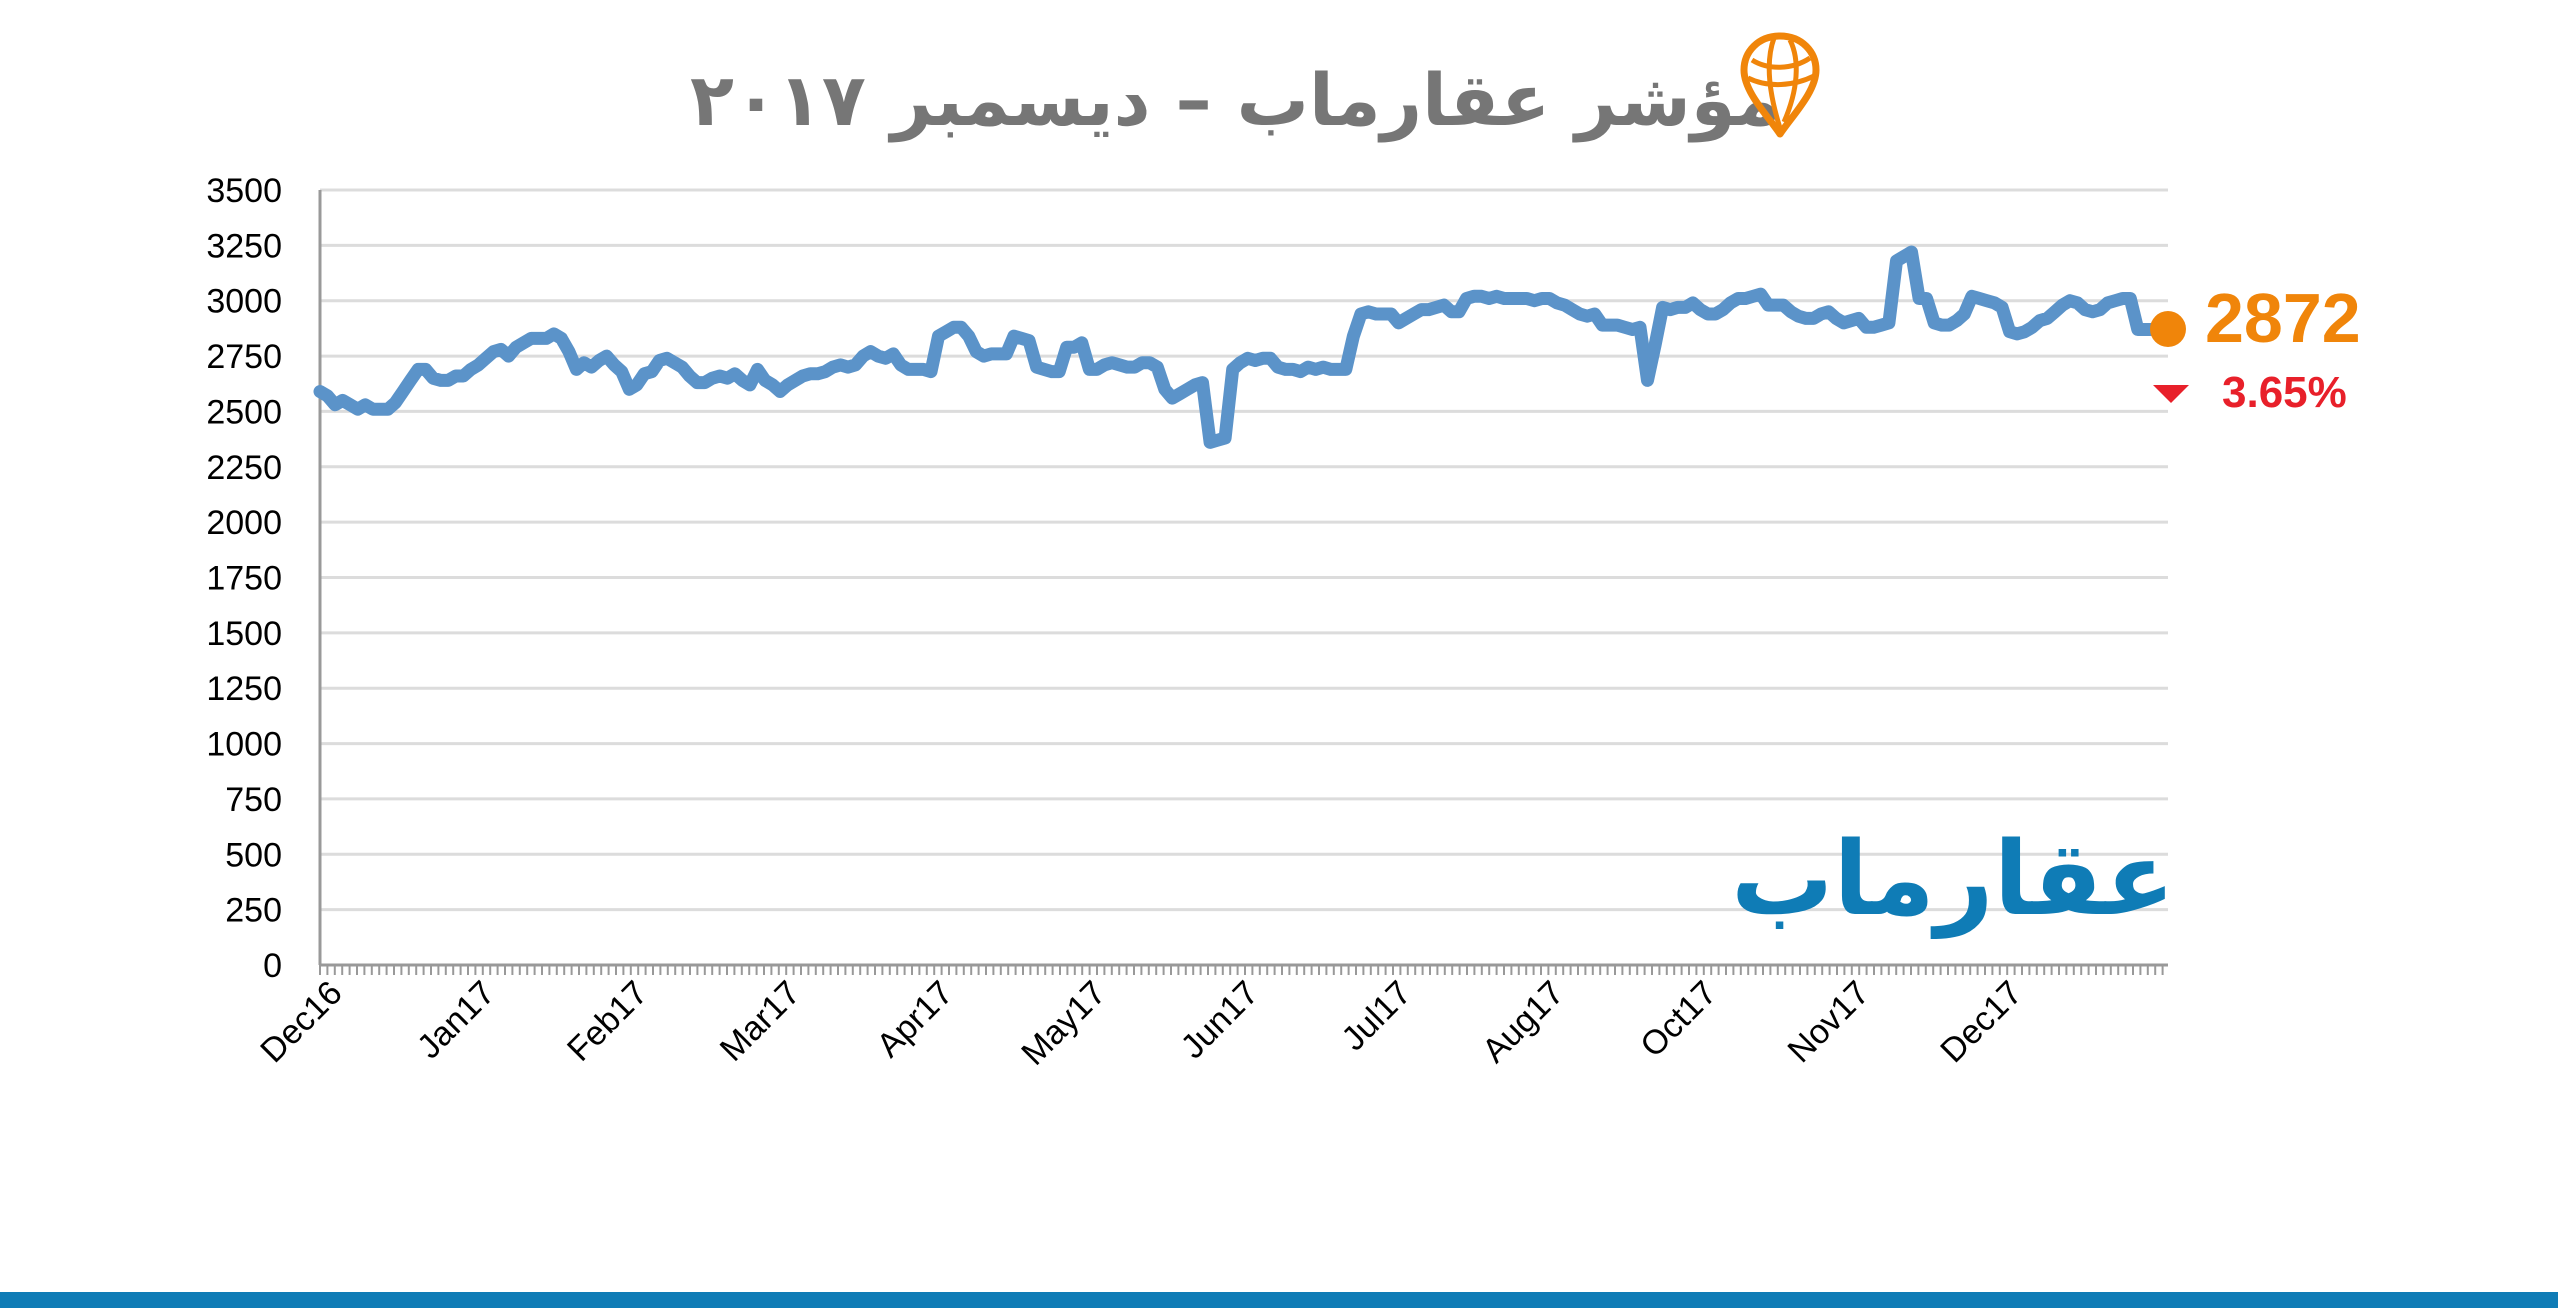  Describe the element at coordinates (244, 302) in the screenshot. I see `y-tick-label: 3000` at that location.